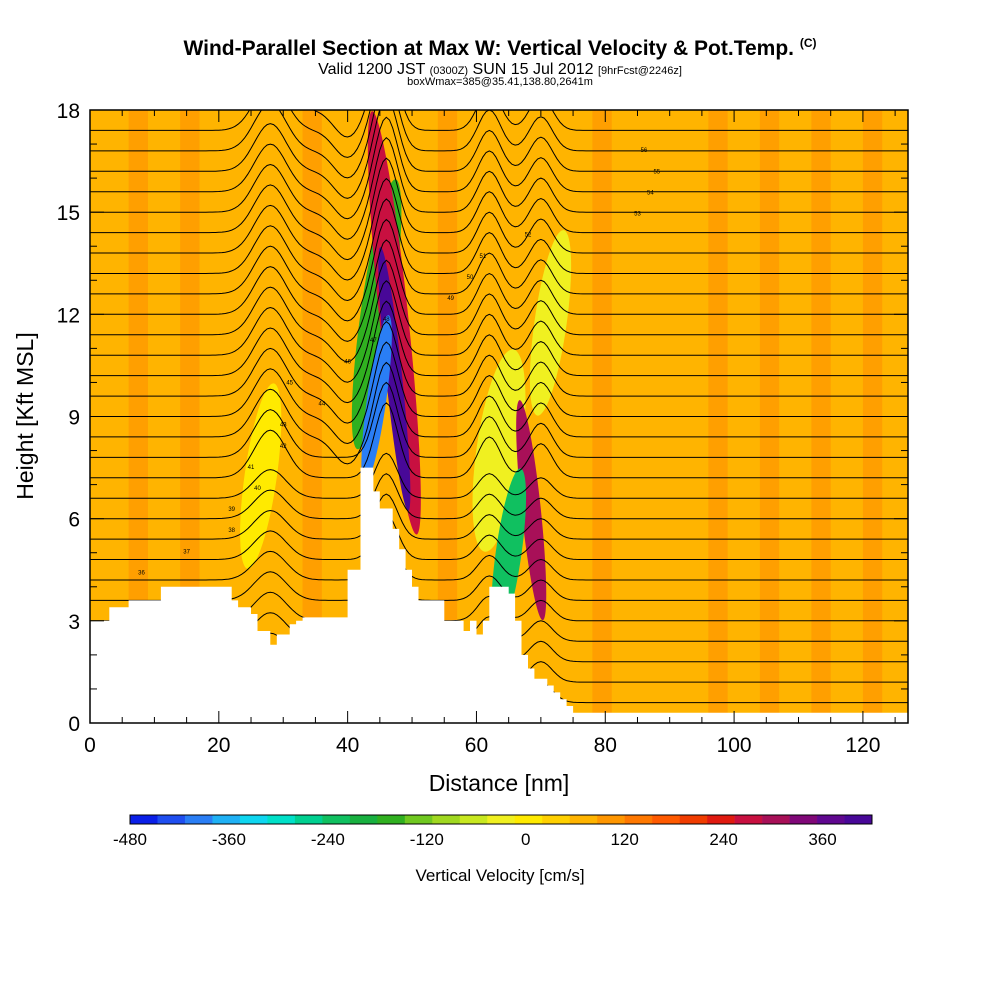 The height and width of the screenshot is (1000, 1000). I want to click on x-axis-label: Distance [nm], so click(499, 783).